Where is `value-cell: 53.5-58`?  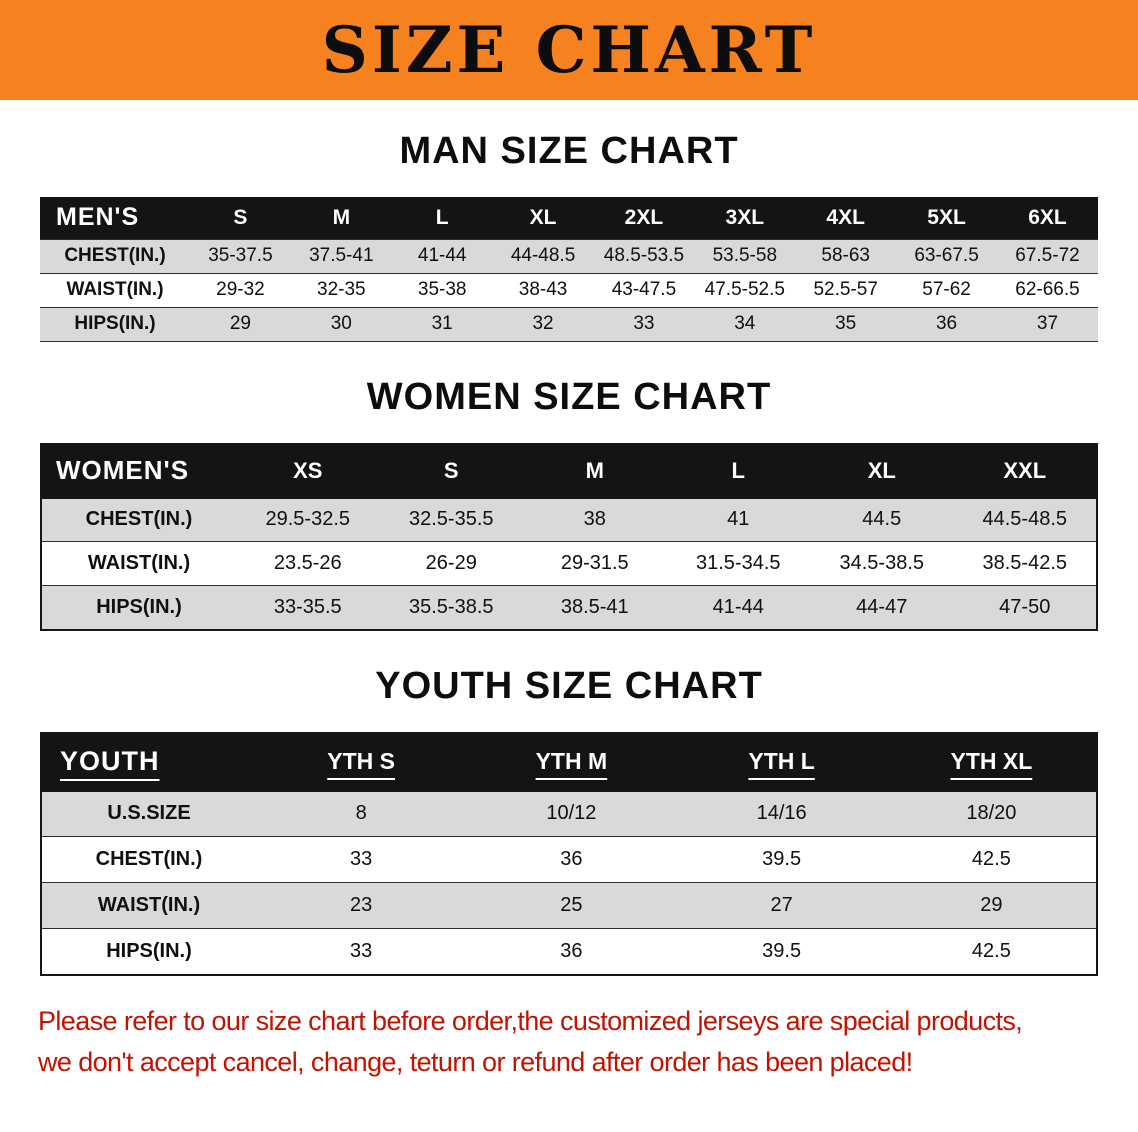
value-cell: 53.5-58 is located at coordinates (745, 256).